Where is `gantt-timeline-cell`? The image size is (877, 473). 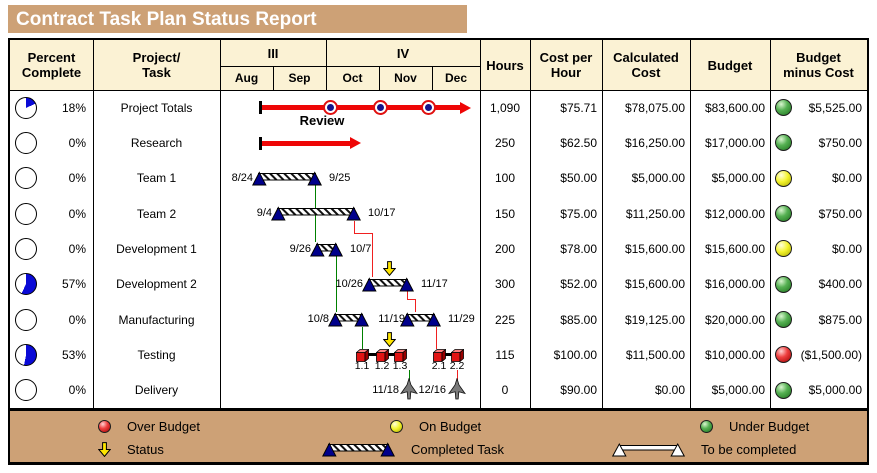
gantt-timeline-cell is located at coordinates (350, 142).